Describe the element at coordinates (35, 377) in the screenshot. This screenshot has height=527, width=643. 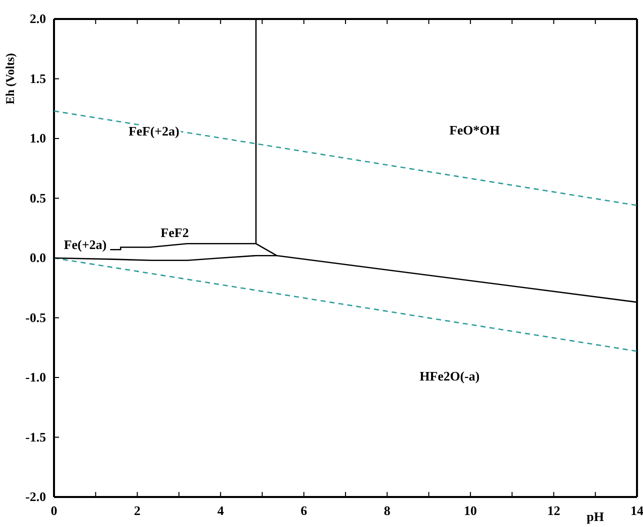
I see `y-tick-label: -1.0` at that location.